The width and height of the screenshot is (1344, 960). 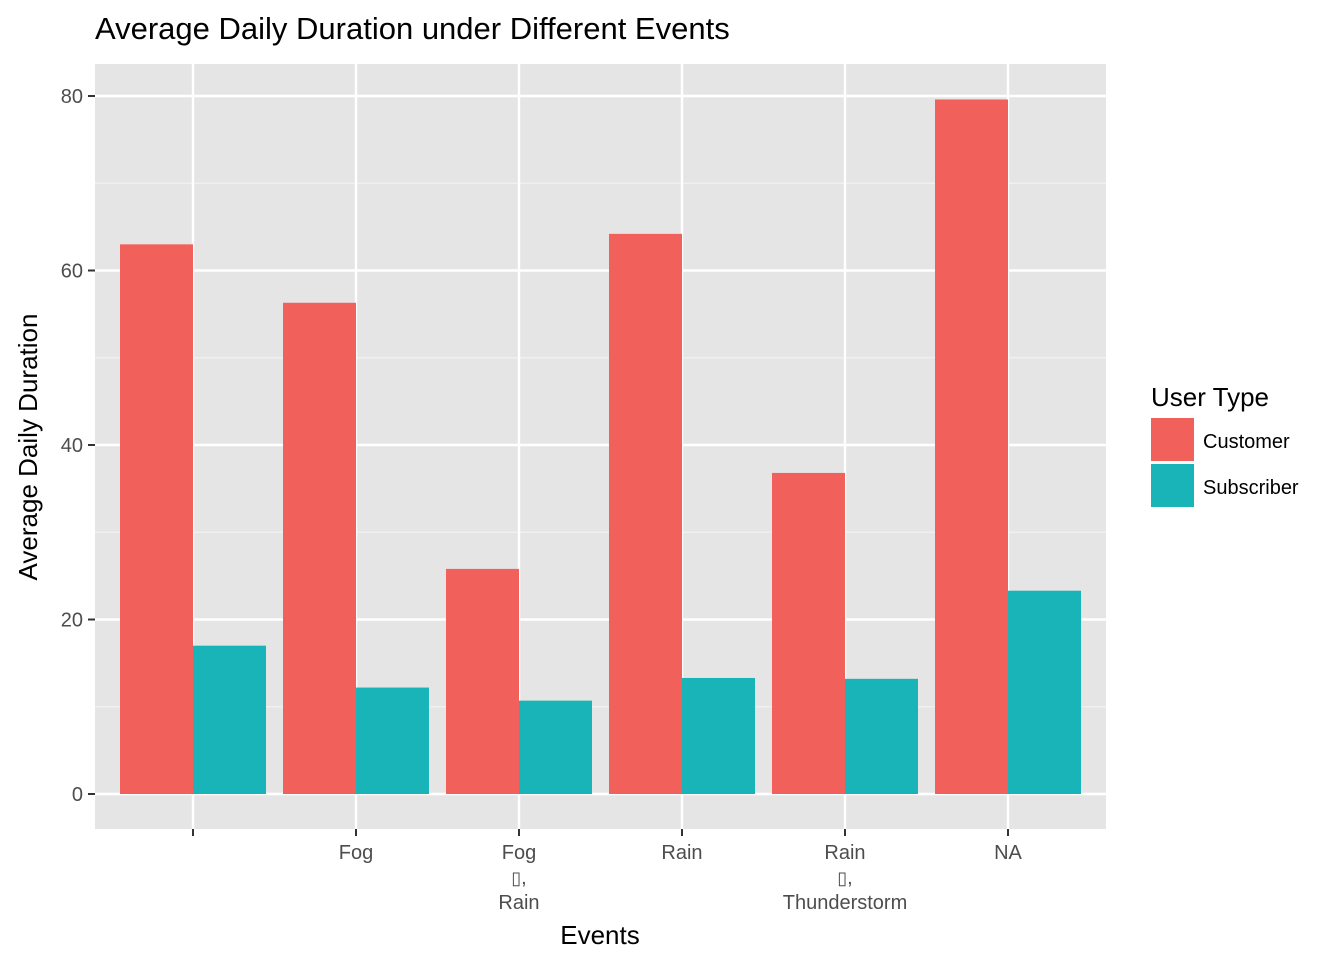 I want to click on legend-label-customer: Customer, so click(x=1246, y=442).